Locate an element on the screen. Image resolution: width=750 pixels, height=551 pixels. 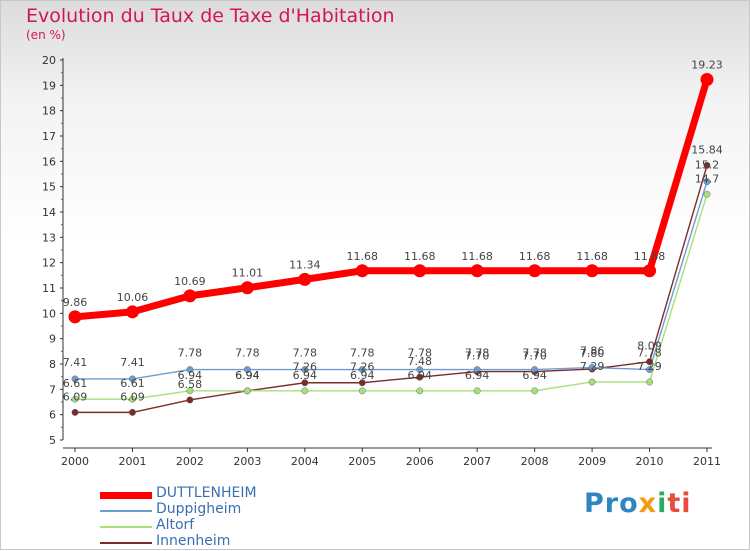
legend-label-innenheim: Innenheim is located at coordinates (193, 541).